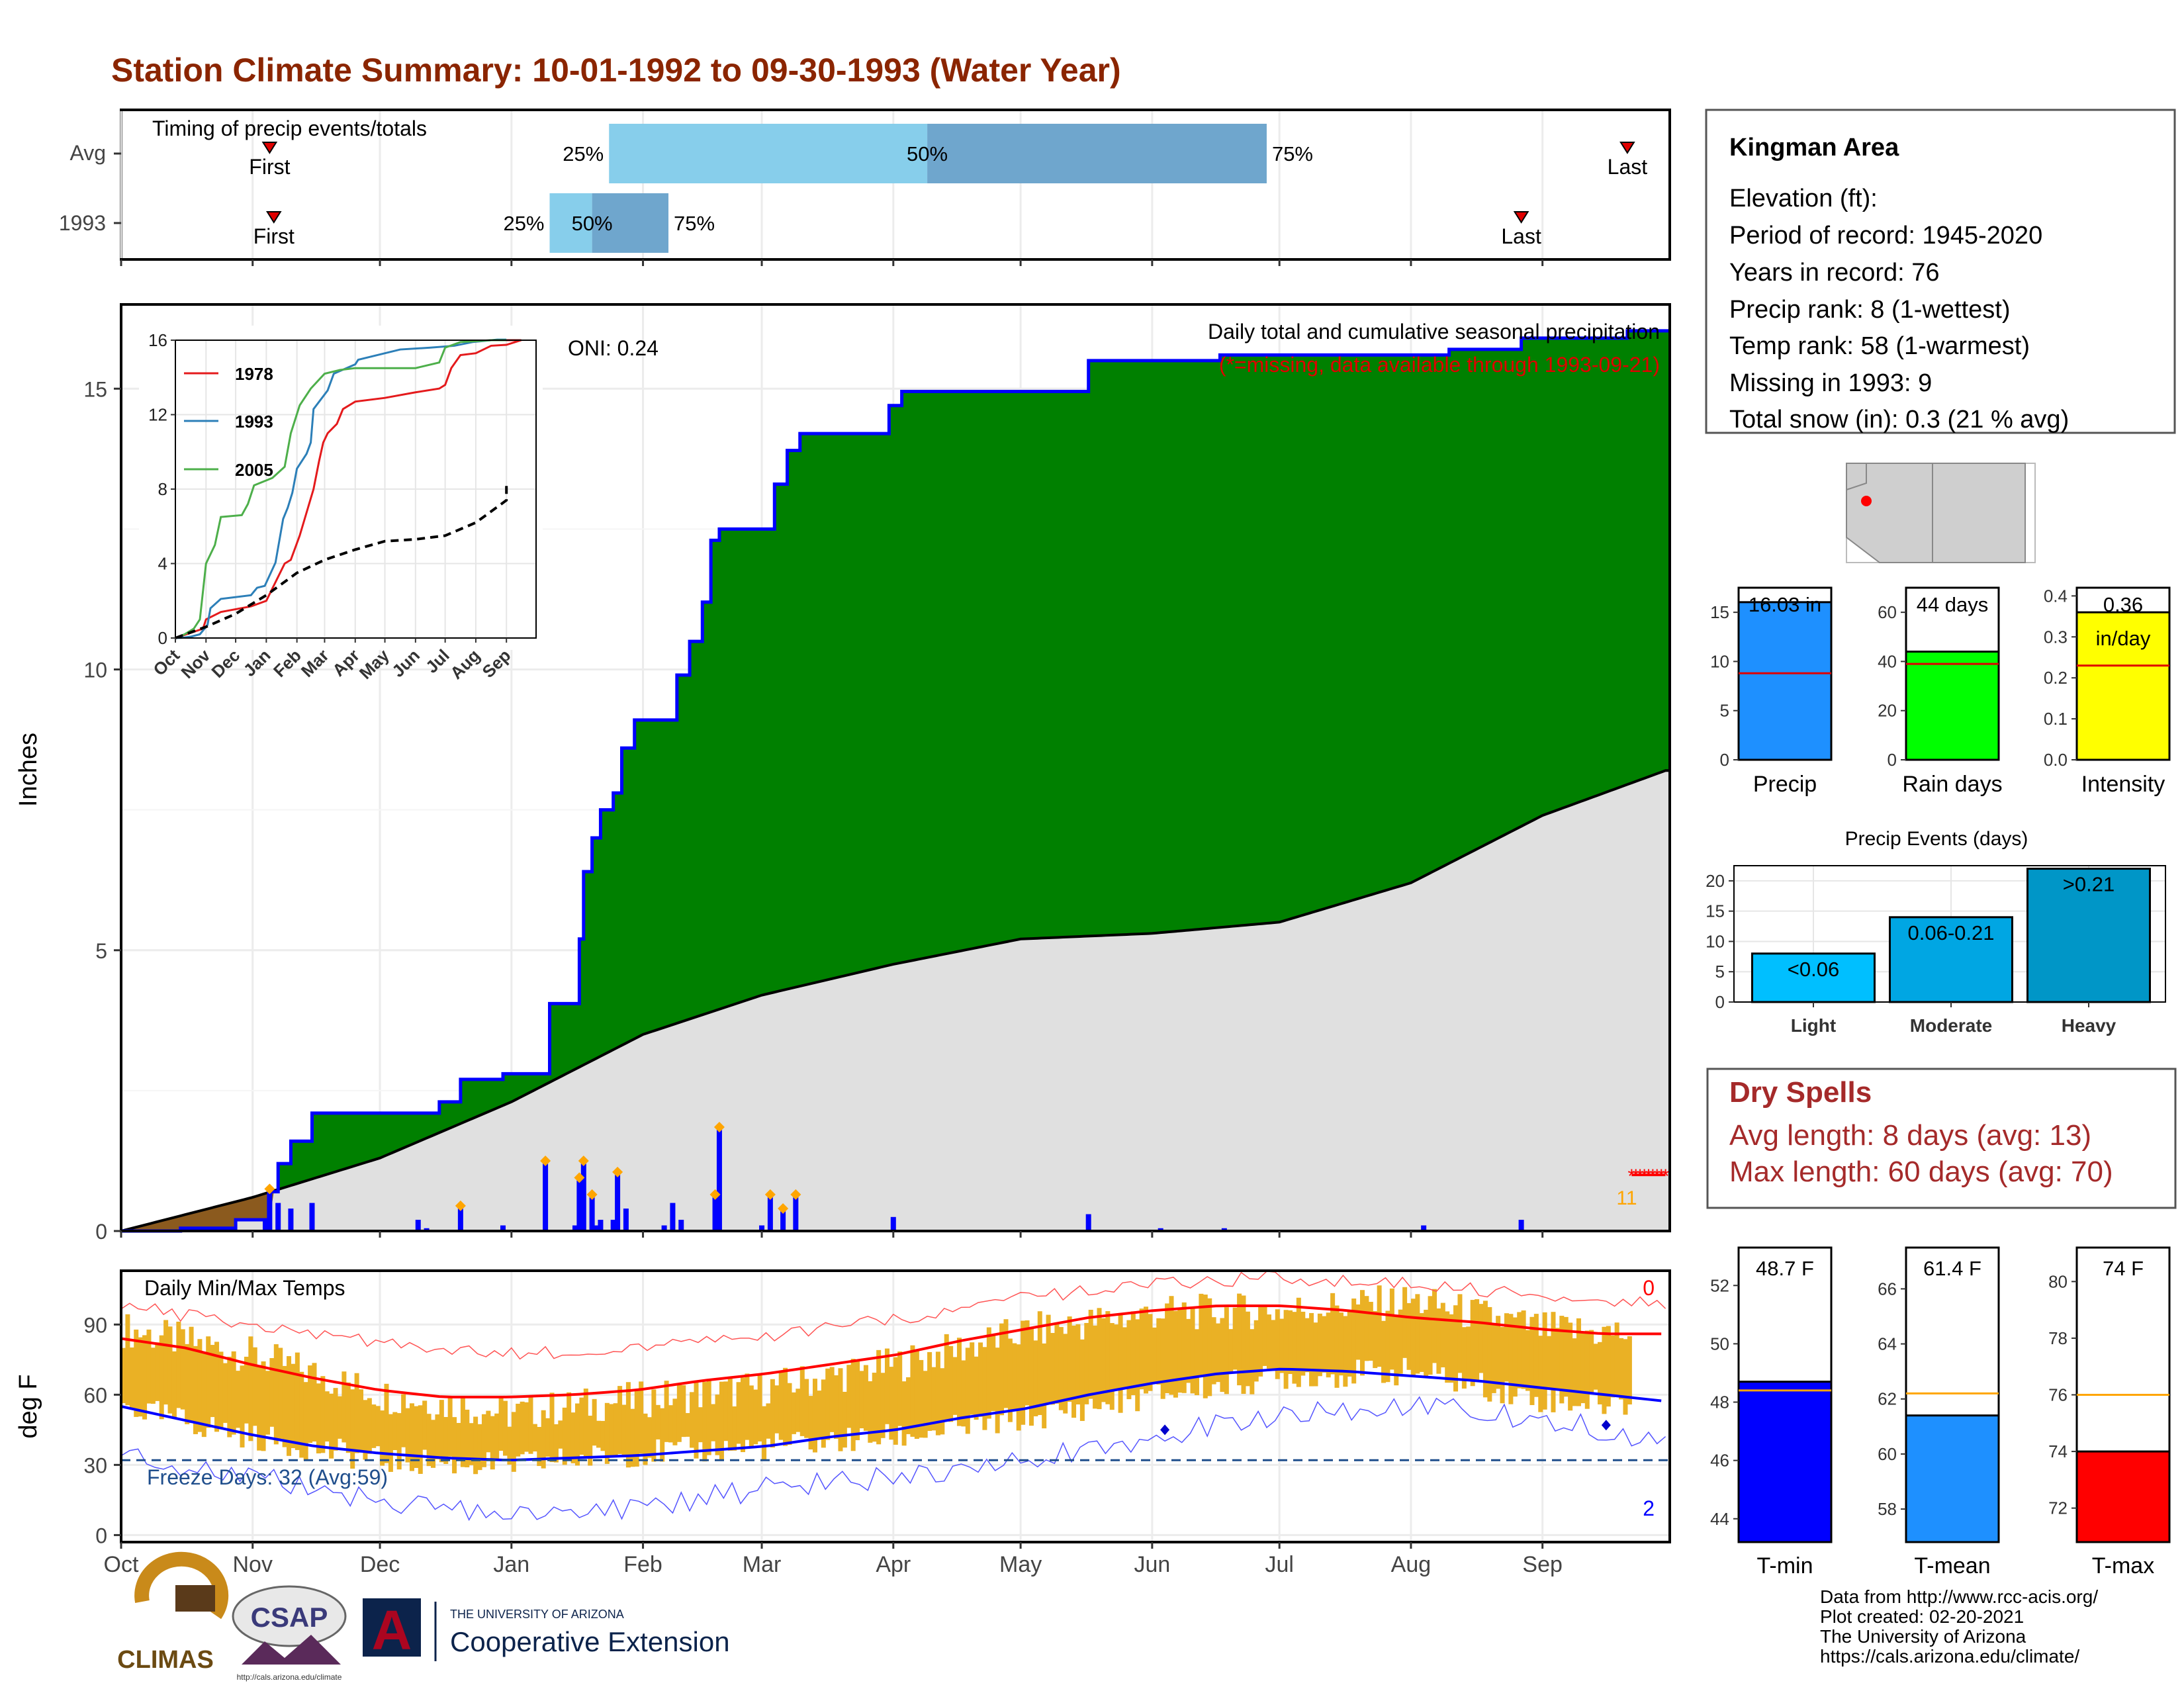 The image size is (2184, 1691). I want to click on missing-mark-364: *, so click(1666, 1176).